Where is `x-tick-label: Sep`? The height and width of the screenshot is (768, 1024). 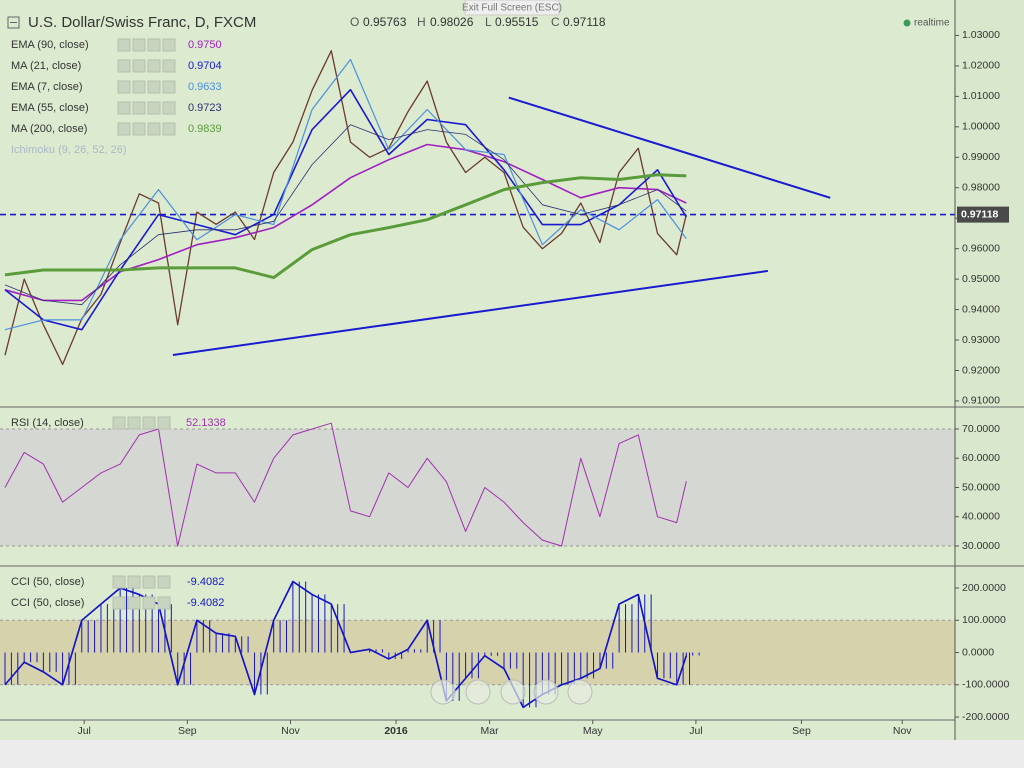 x-tick-label: Sep is located at coordinates (187, 731).